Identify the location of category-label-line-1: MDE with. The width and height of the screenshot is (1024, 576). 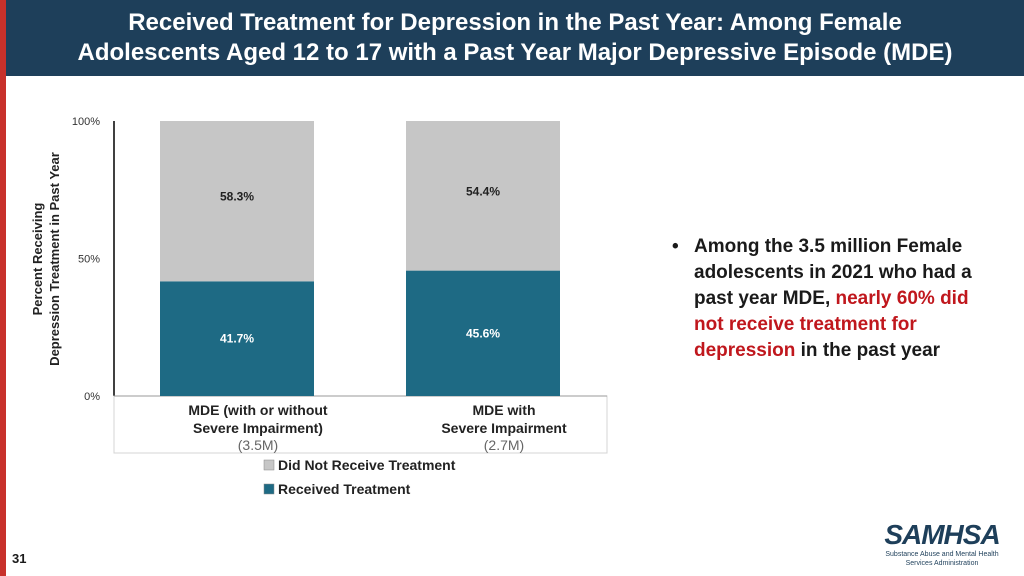
(504, 410).